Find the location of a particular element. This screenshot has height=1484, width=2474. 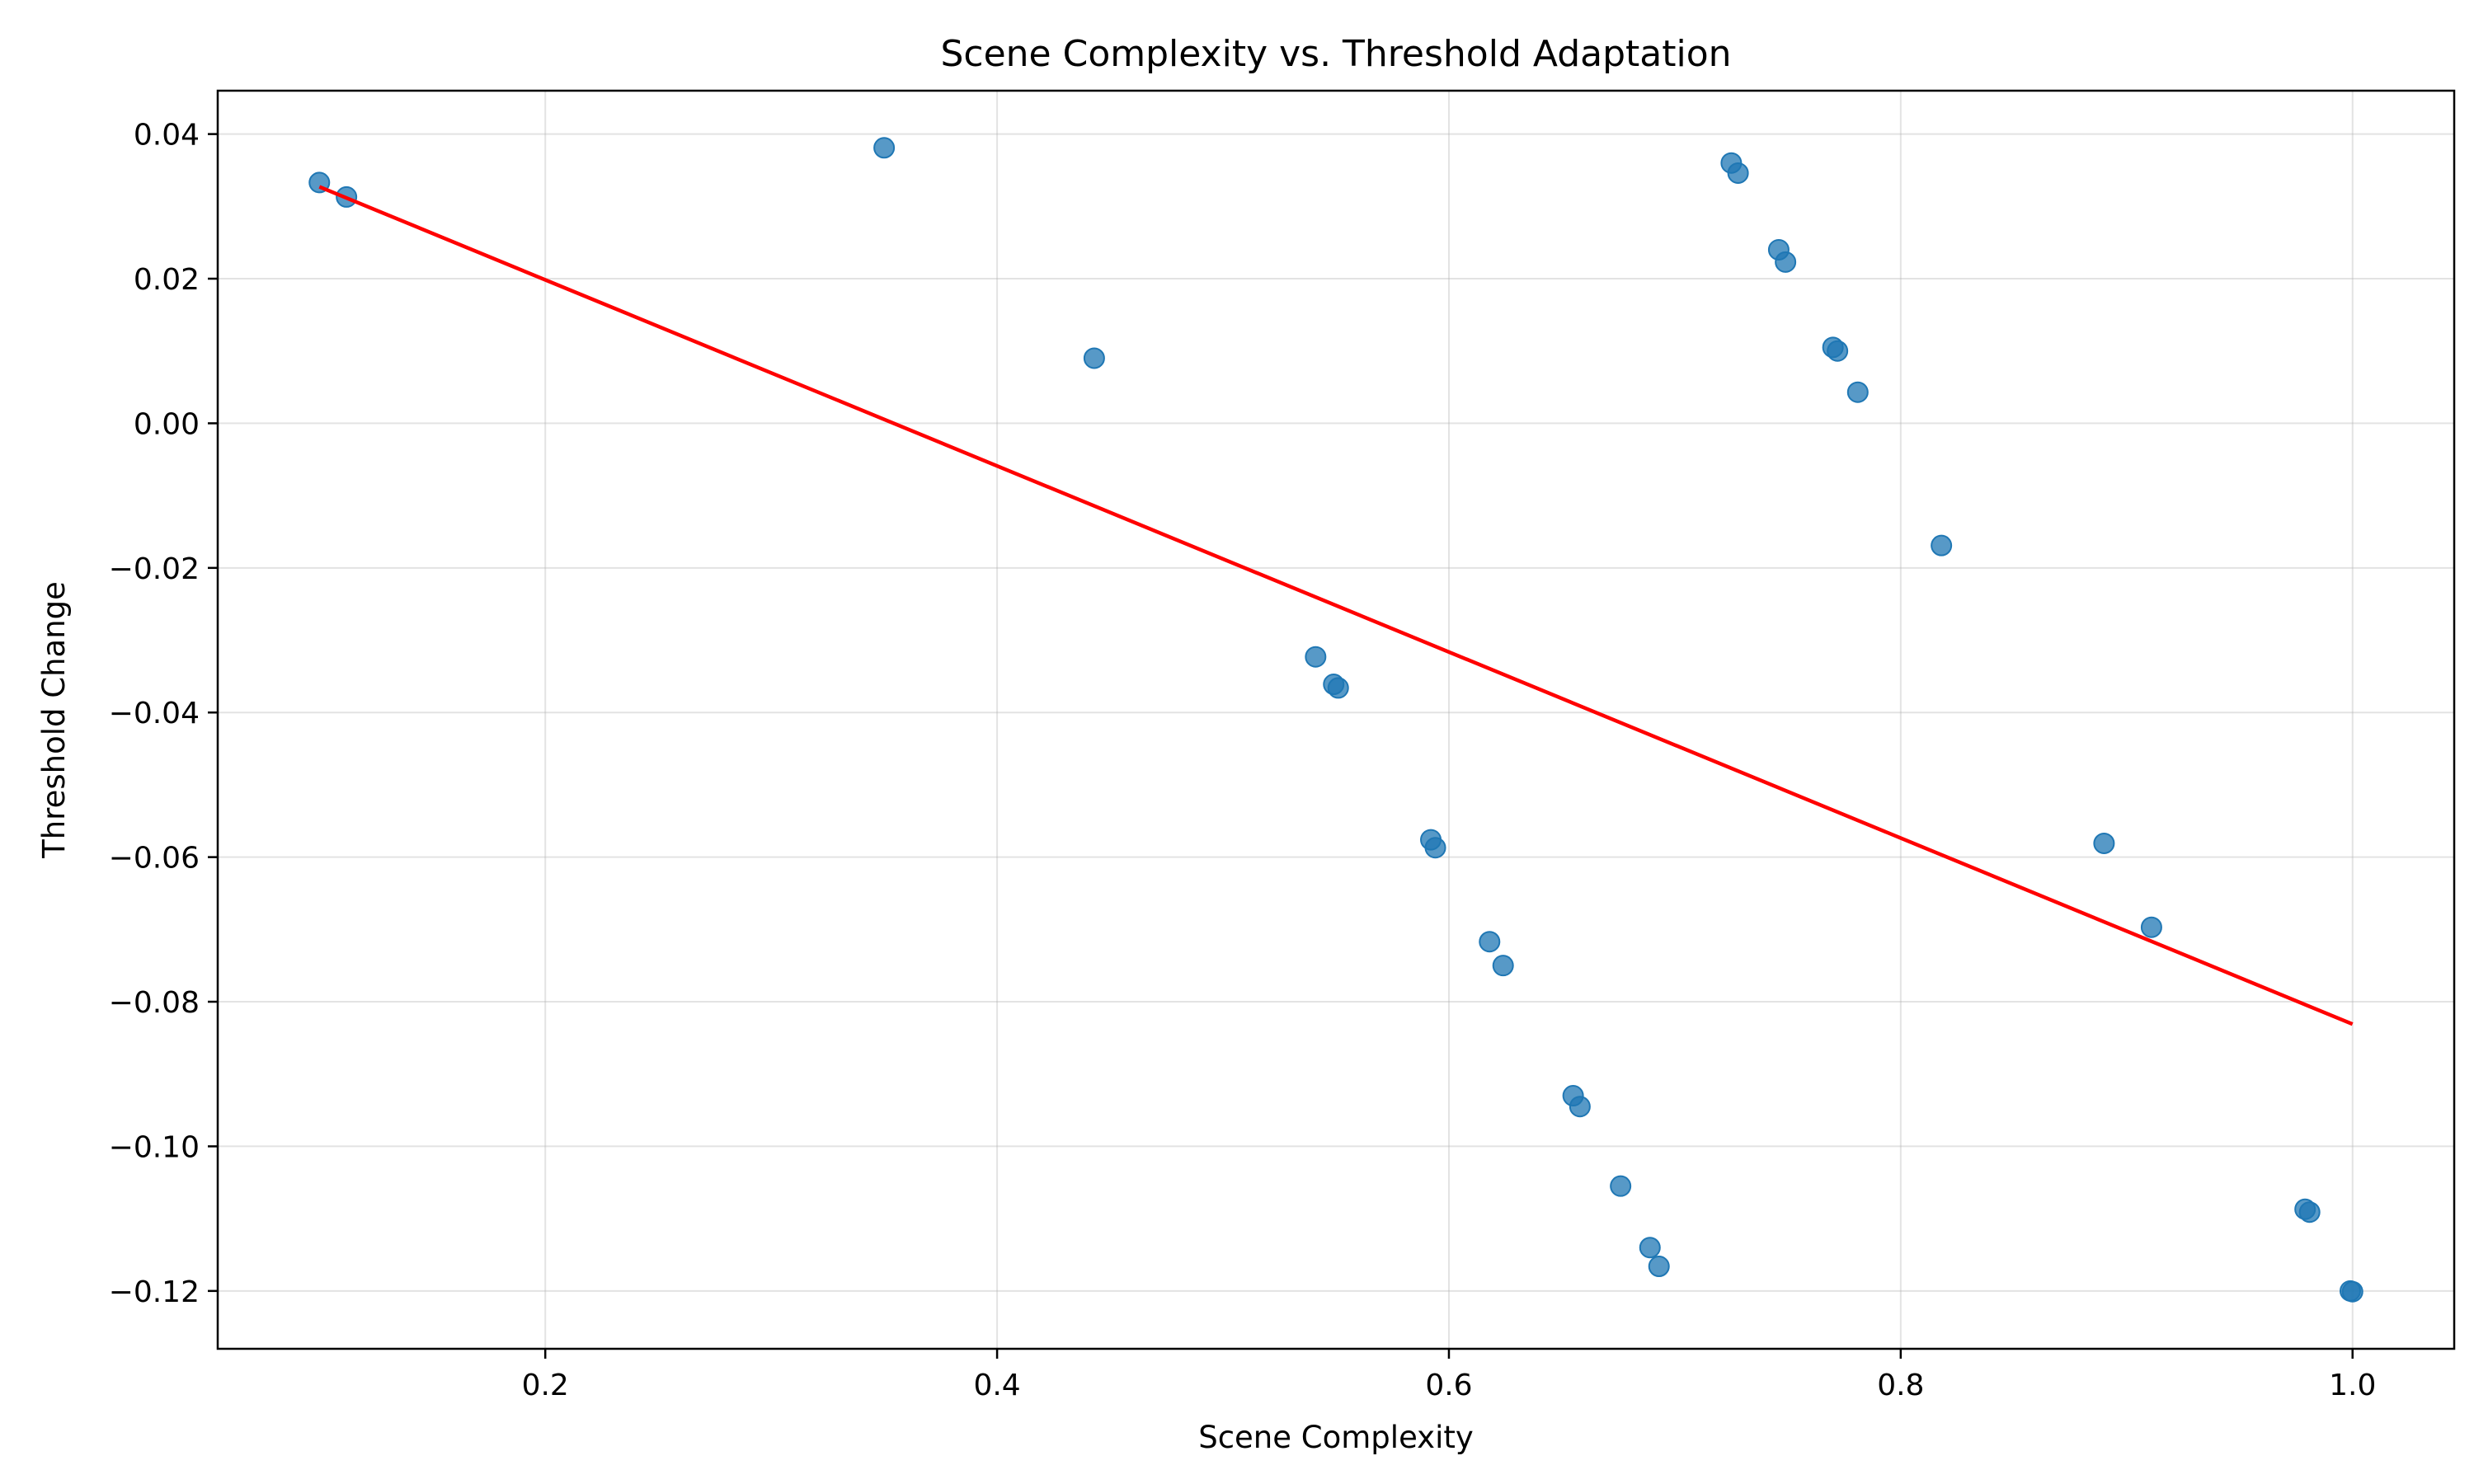

y-tick-label: −0.12 is located at coordinates (154, 1292).